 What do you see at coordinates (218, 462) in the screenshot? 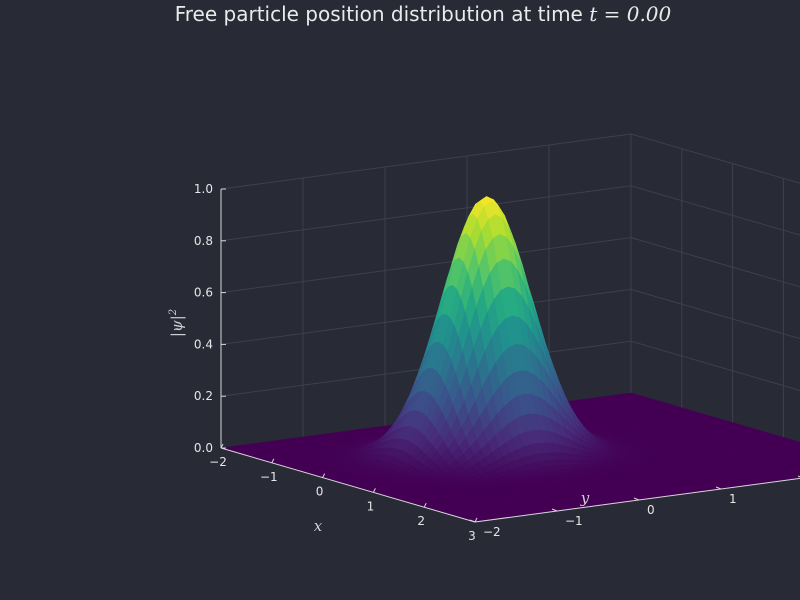
I see `x-tick-label: −2` at bounding box center [218, 462].